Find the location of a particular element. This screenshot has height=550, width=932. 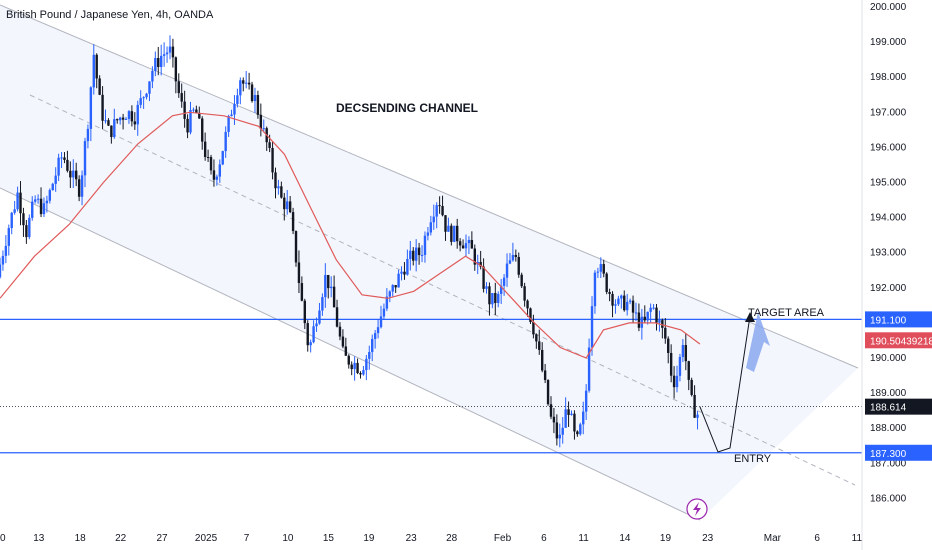

price-tick-label: 194.000 is located at coordinates (888, 218).